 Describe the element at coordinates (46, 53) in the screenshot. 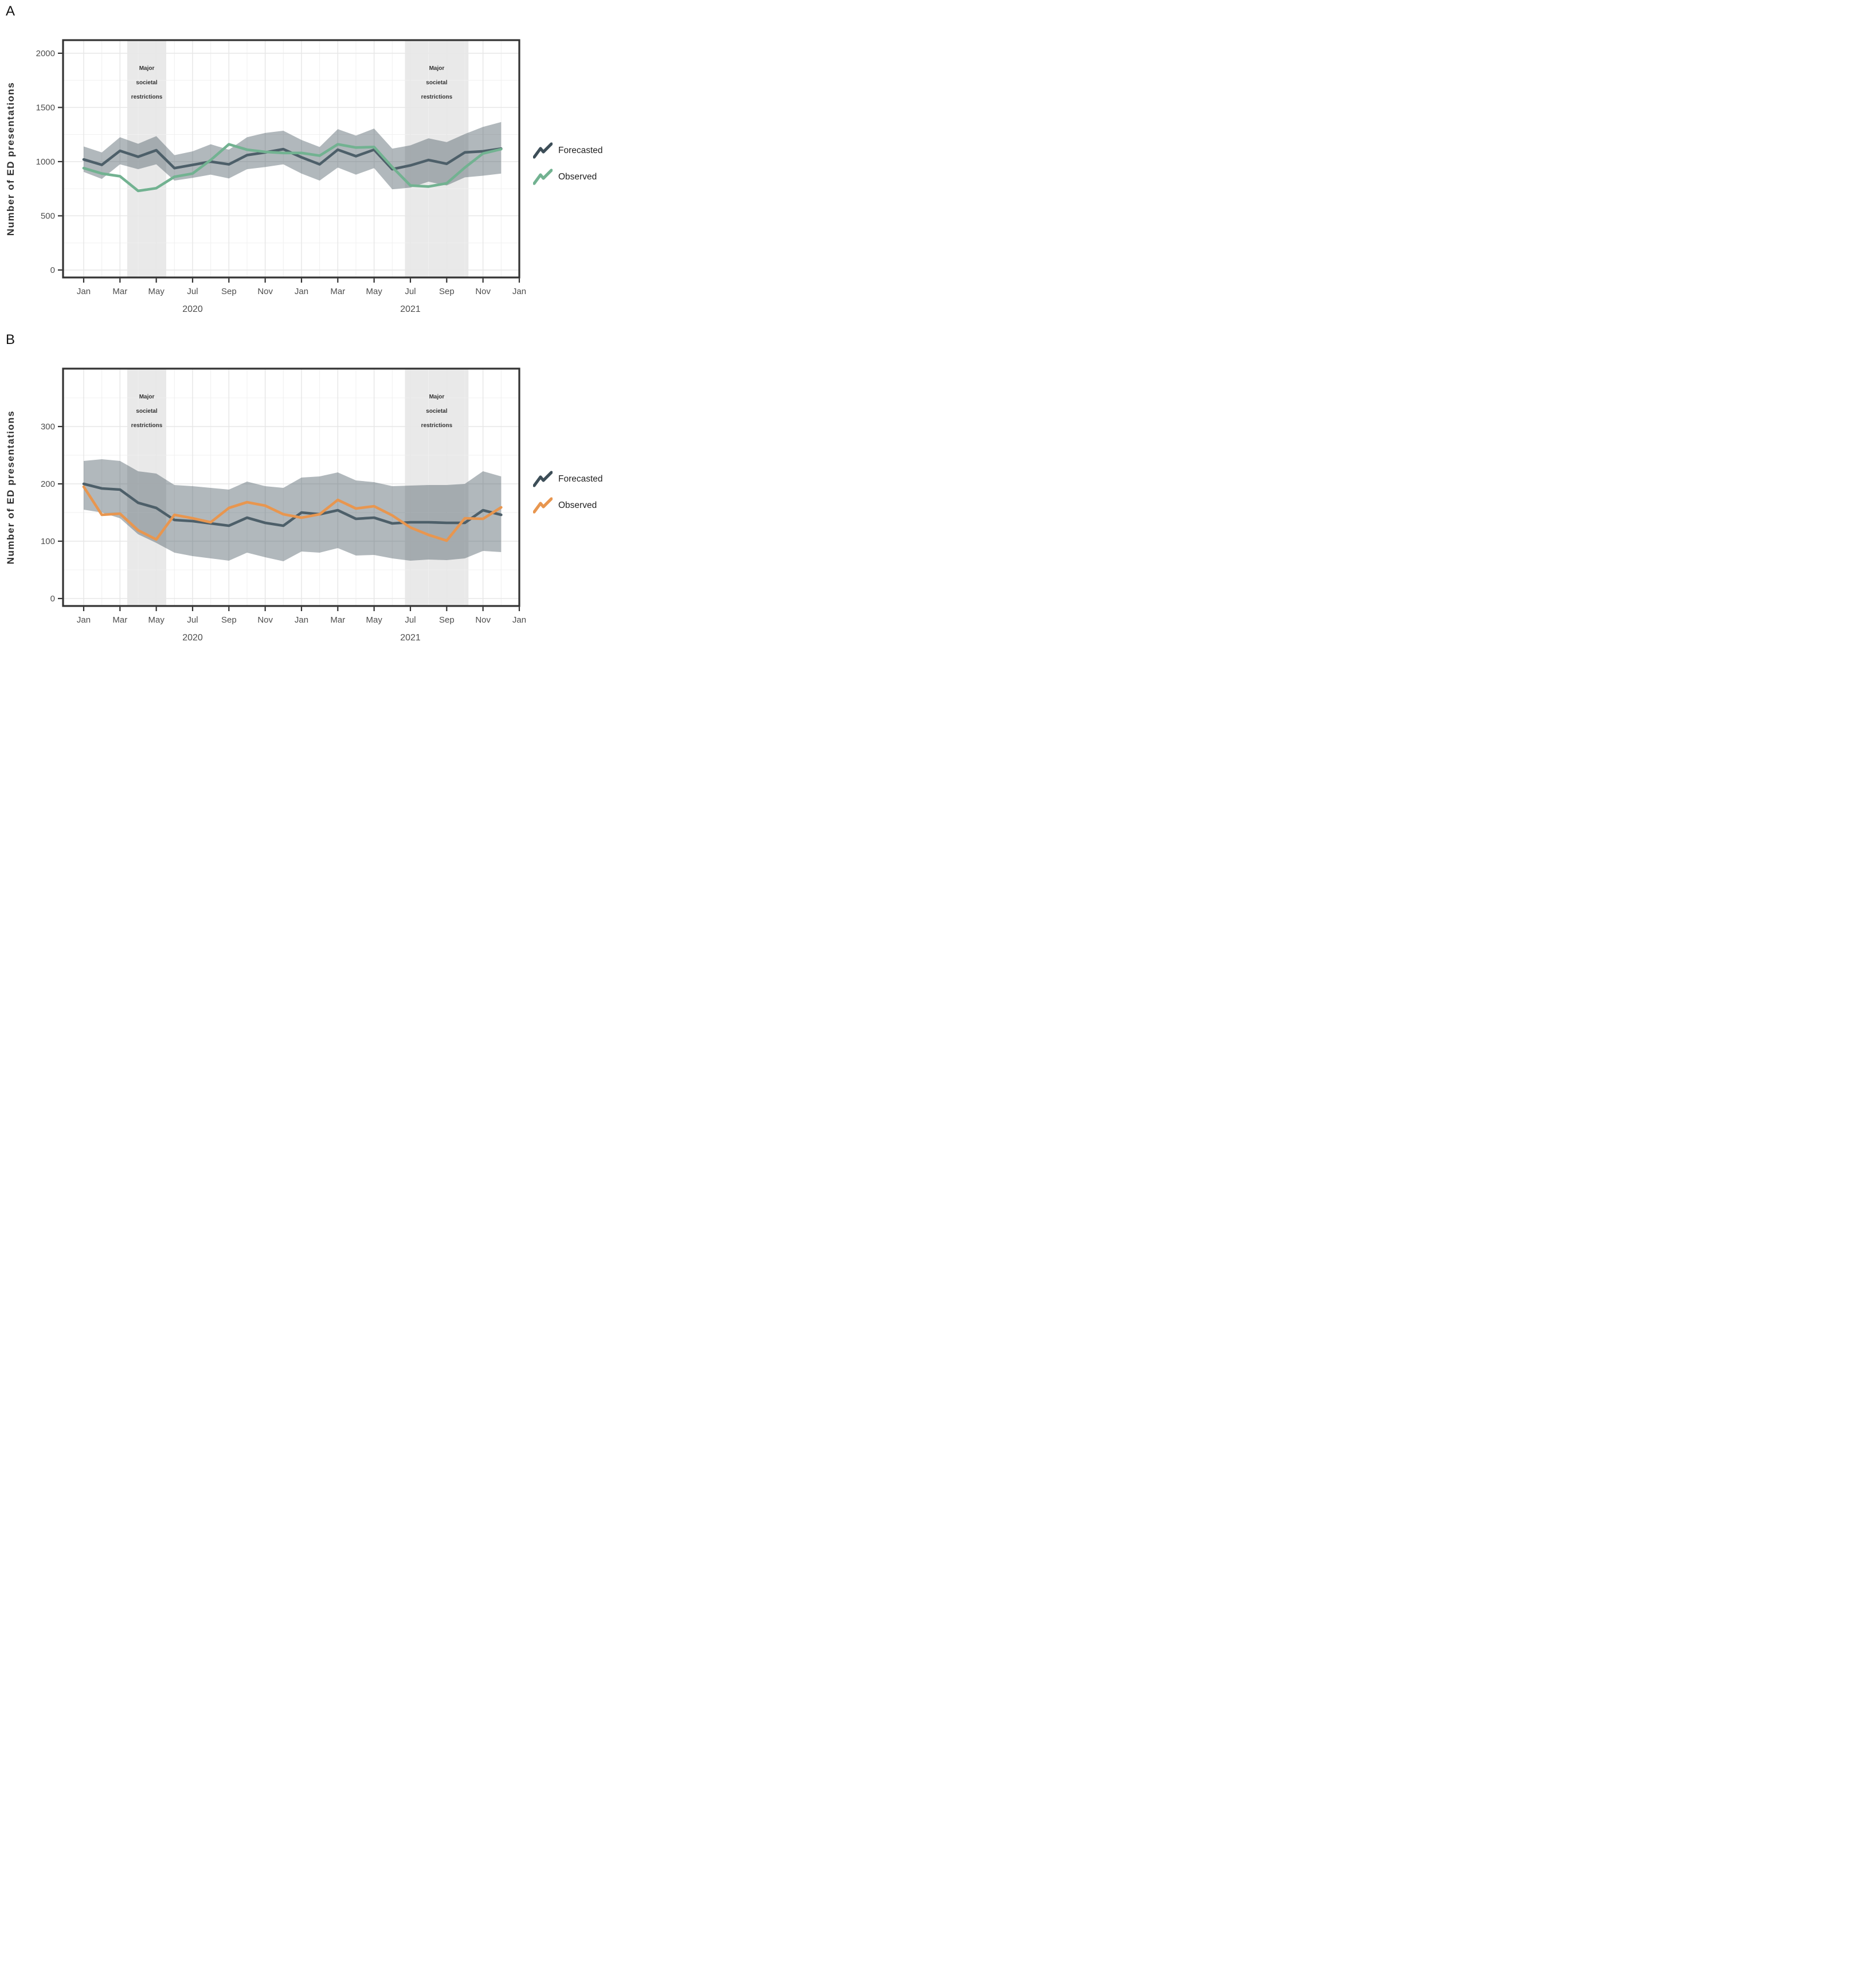

I see `y-tick-label: 2000` at that location.